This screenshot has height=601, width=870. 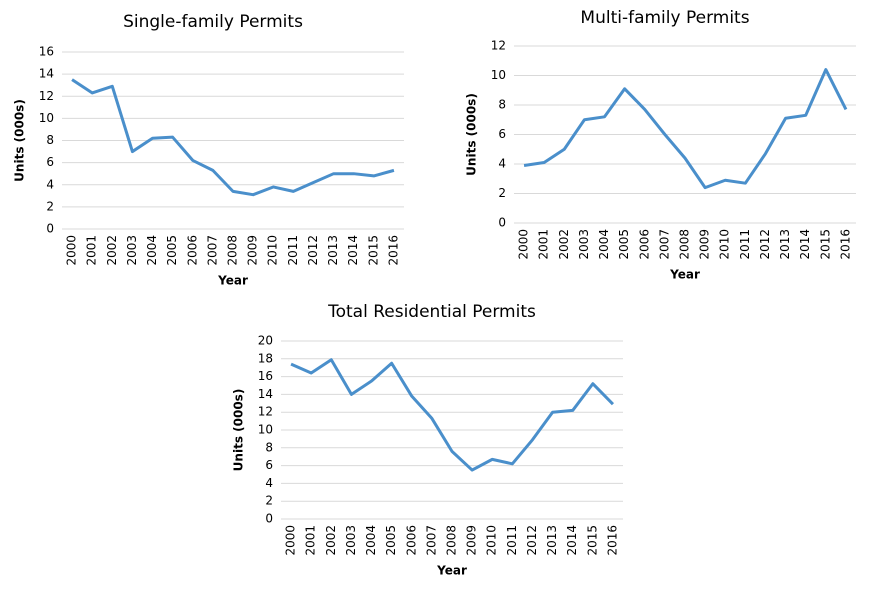 I want to click on chart-title: Total Residential Permits, so click(x=431, y=312).